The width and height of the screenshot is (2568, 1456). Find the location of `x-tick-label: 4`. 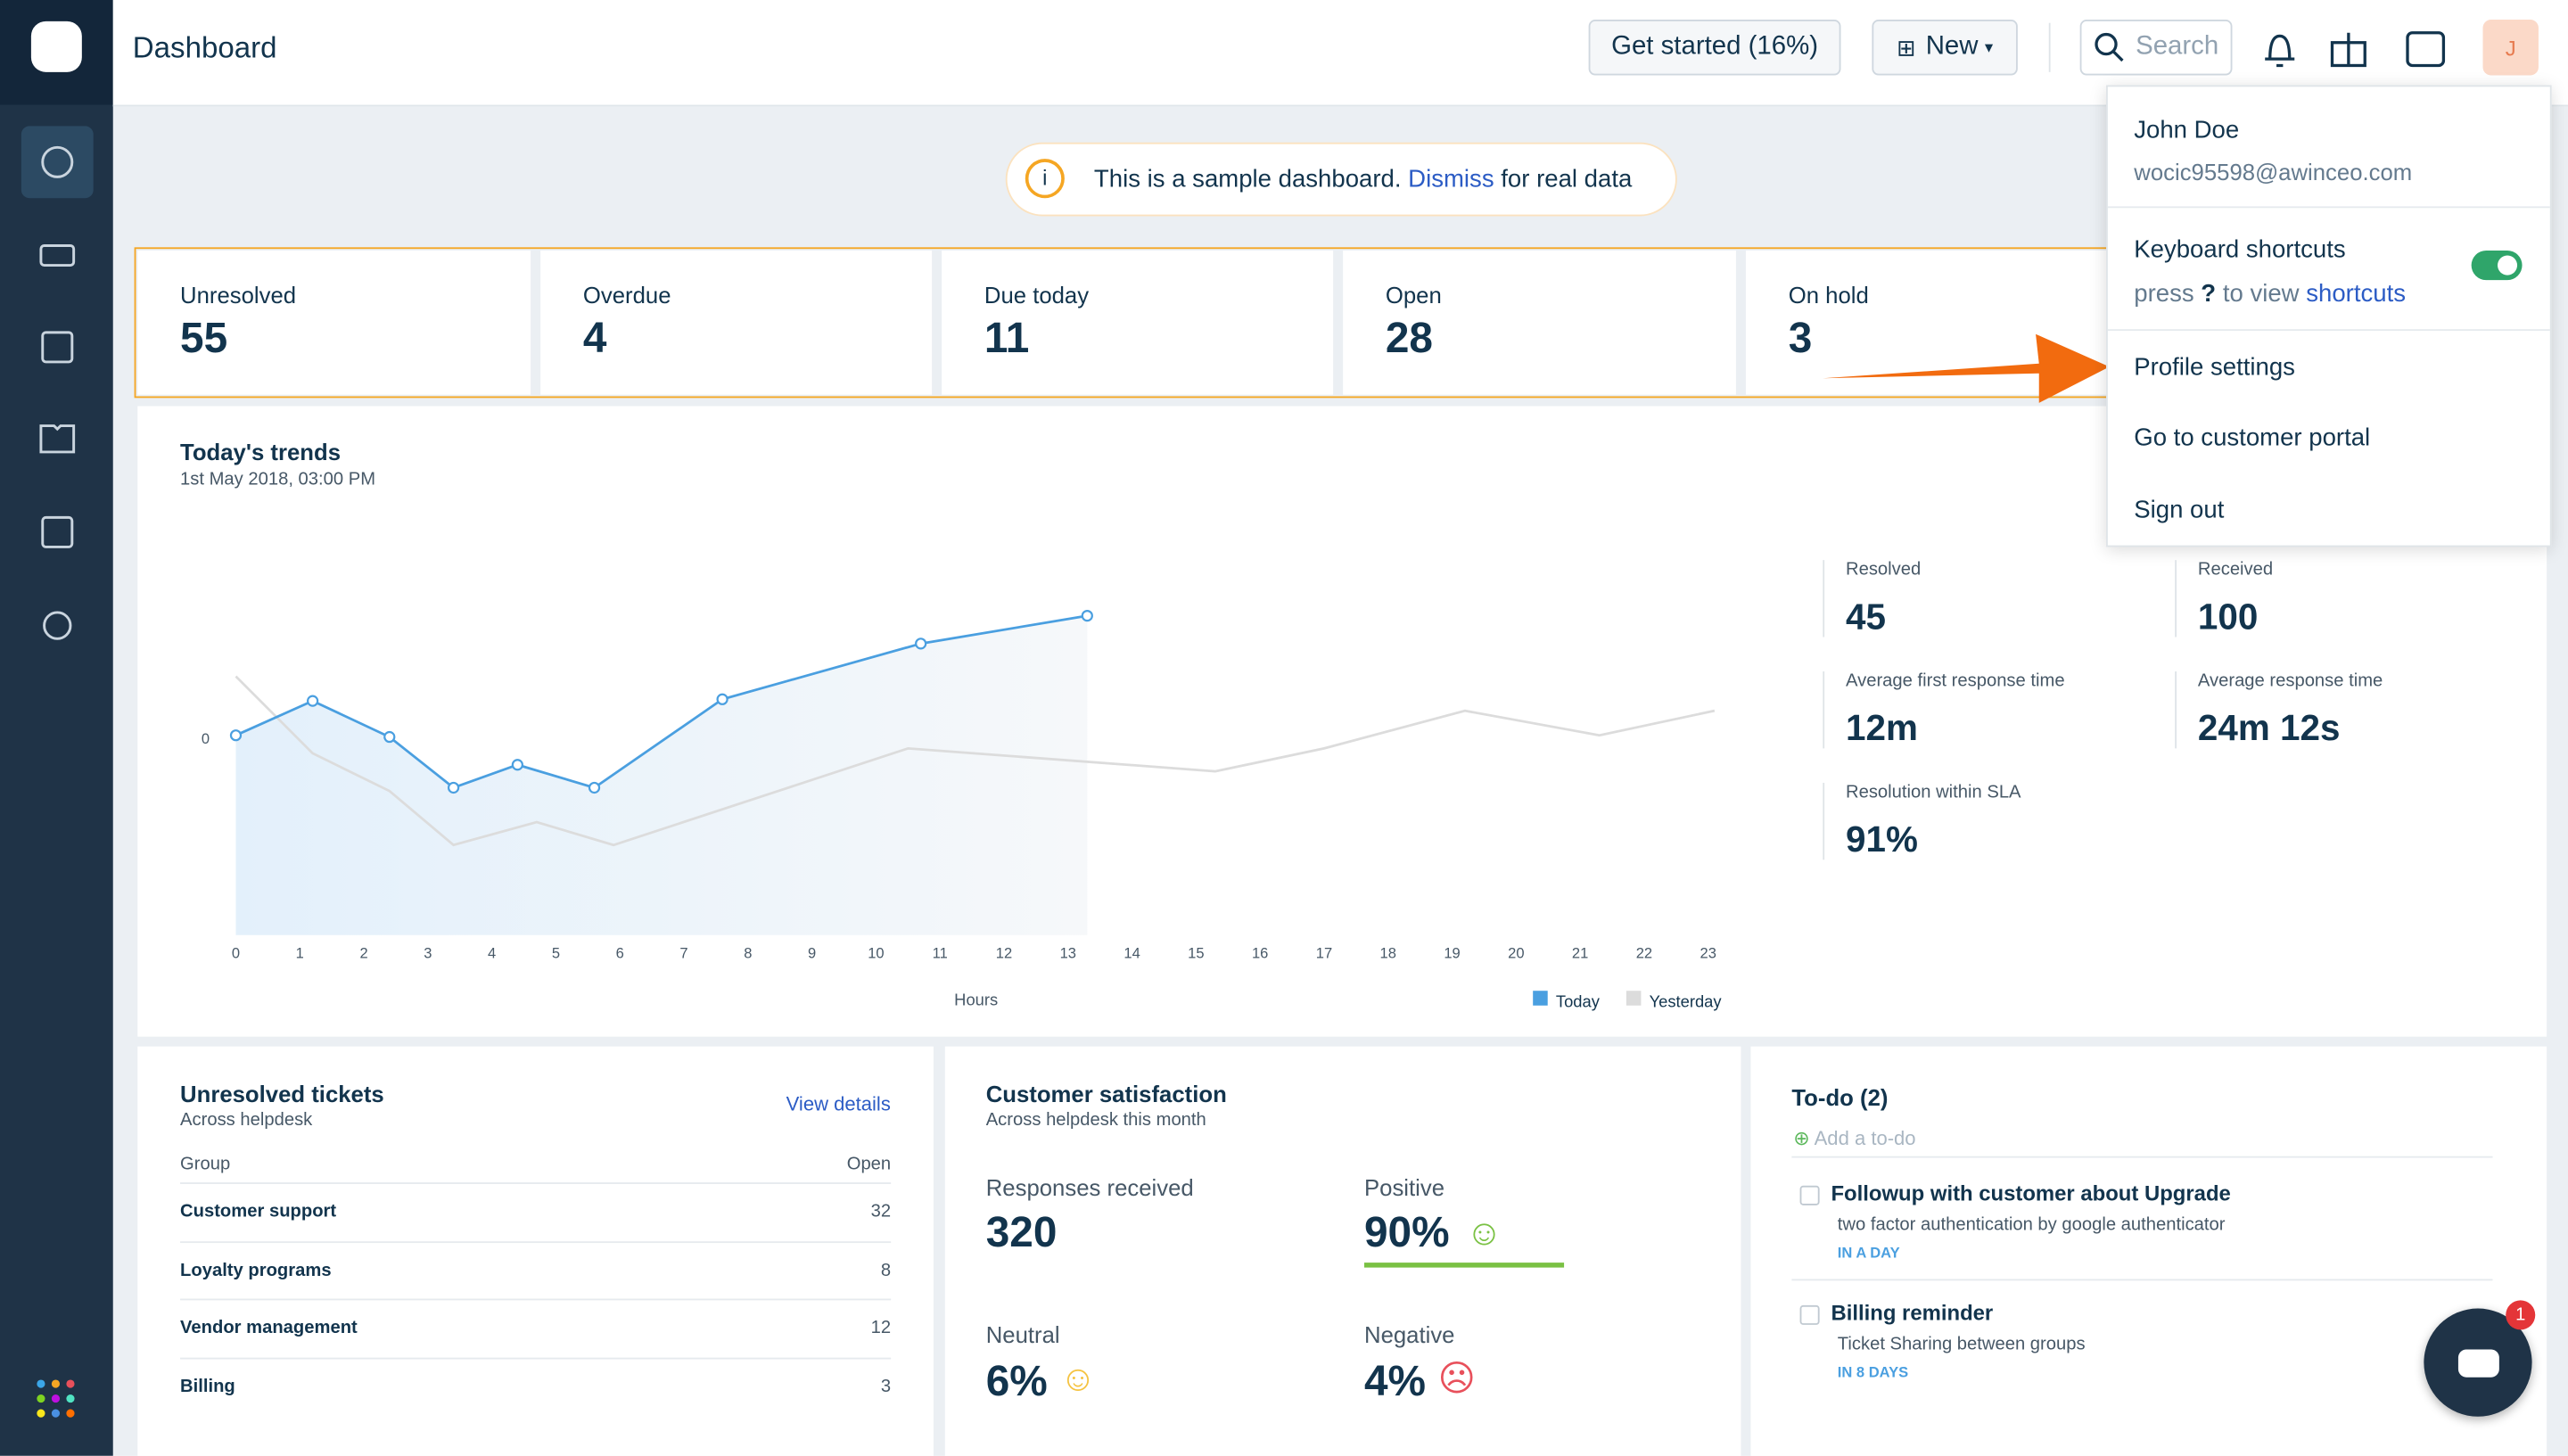

x-tick-label: 4 is located at coordinates (492, 953).